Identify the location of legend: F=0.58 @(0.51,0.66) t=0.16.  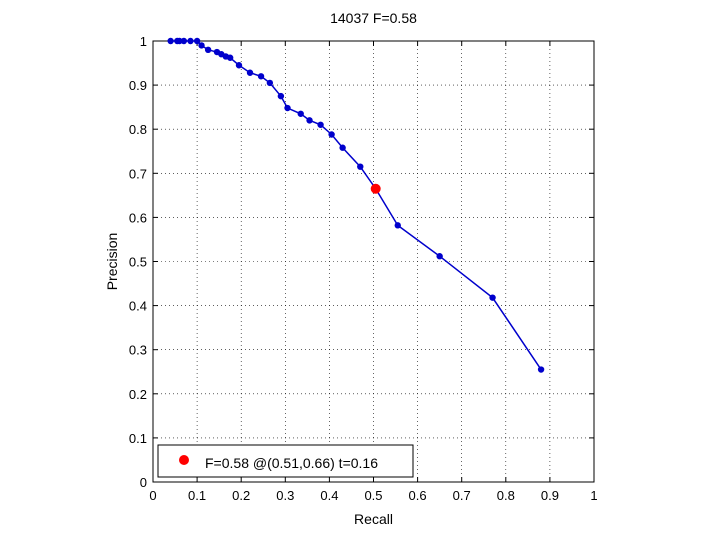
(285, 461).